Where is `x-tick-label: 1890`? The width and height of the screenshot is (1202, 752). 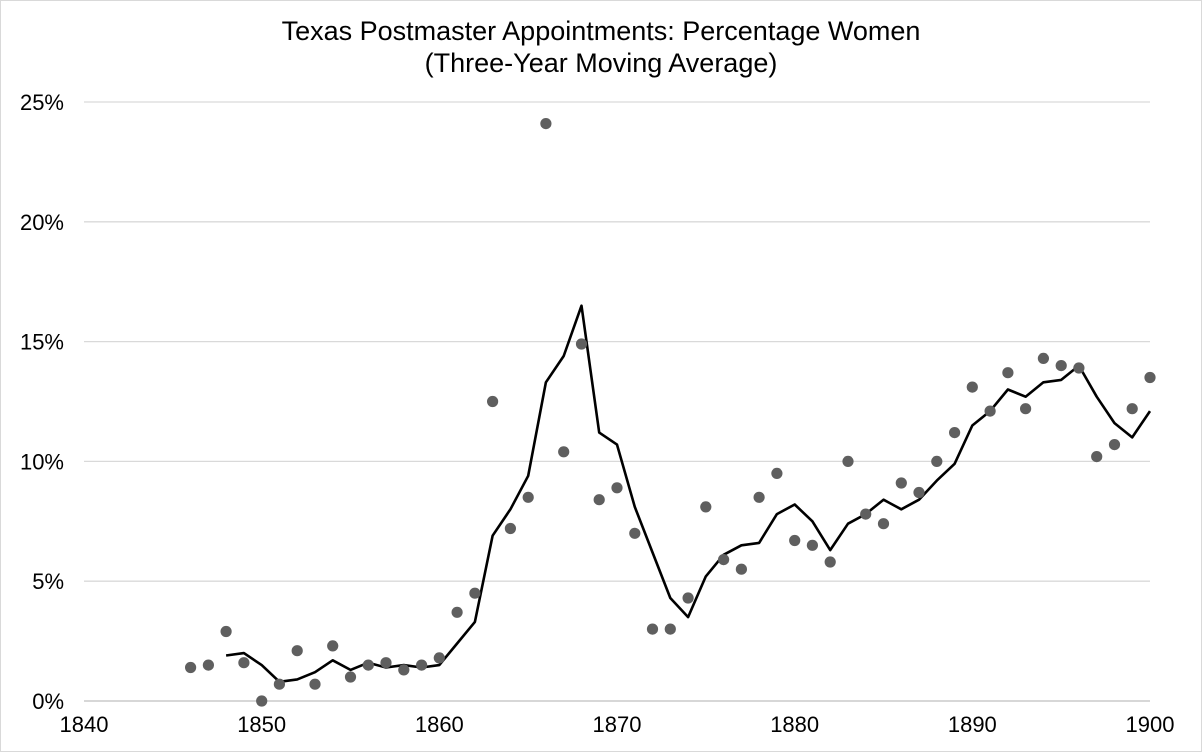 x-tick-label: 1890 is located at coordinates (972, 724).